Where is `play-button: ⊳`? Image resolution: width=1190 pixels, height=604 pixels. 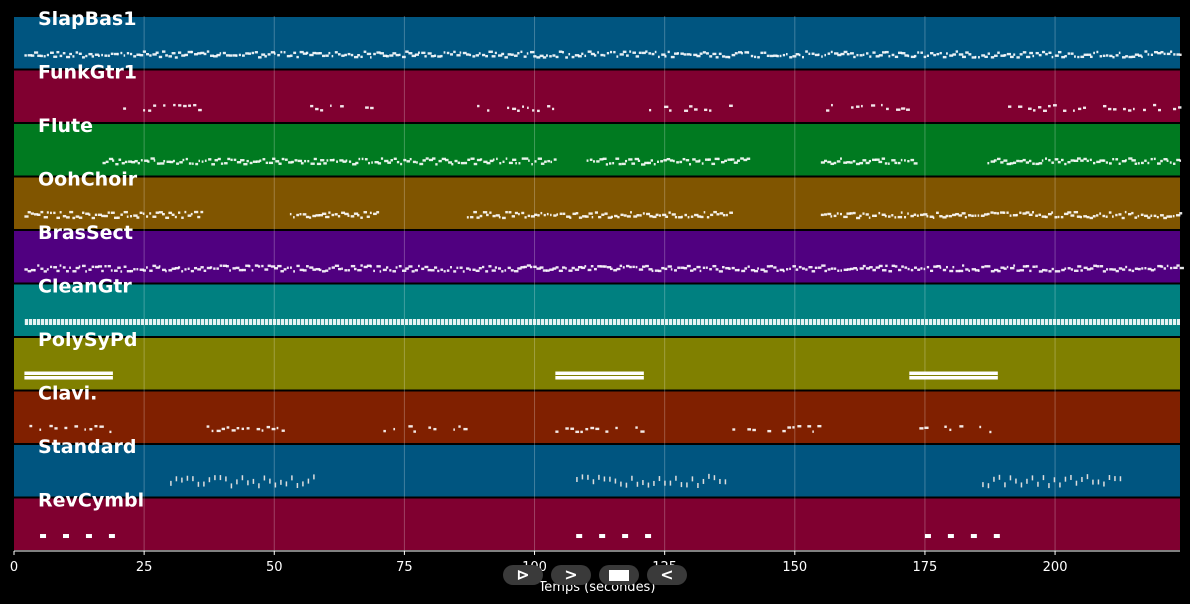
play-button: ⊳ is located at coordinates (523, 575).